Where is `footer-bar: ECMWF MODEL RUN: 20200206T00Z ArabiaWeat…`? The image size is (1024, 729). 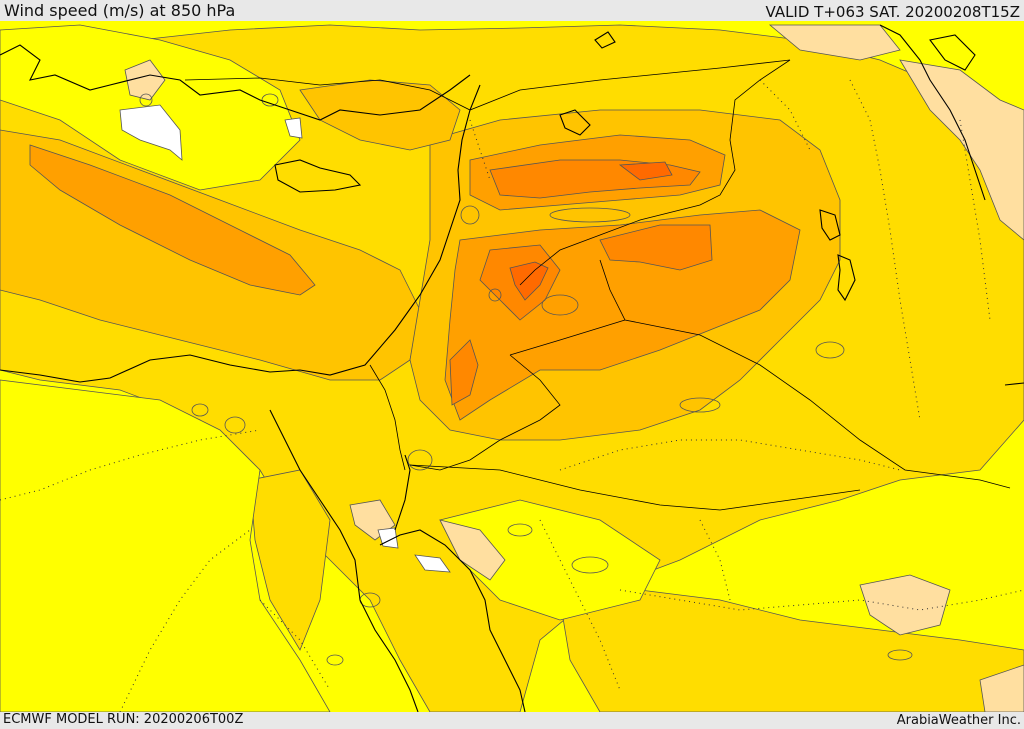
footer-bar: ECMWF MODEL RUN: 20200206T00Z ArabiaWeat… is located at coordinates (512, 720).